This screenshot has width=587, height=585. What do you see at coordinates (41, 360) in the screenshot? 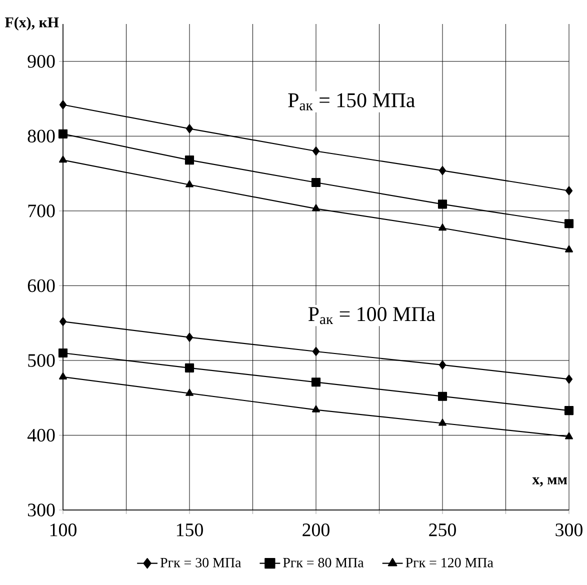
I see `y-tick-label: 500` at bounding box center [41, 360].